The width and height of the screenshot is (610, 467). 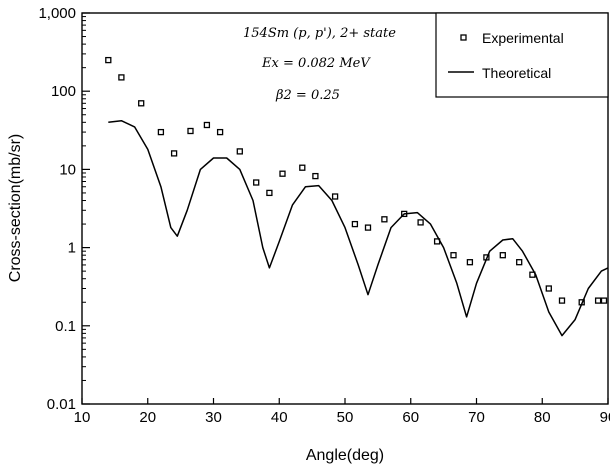 What do you see at coordinates (319, 33) in the screenshot?
I see `annotation-reaction: 154Sm (p, p'), 2+ state` at bounding box center [319, 33].